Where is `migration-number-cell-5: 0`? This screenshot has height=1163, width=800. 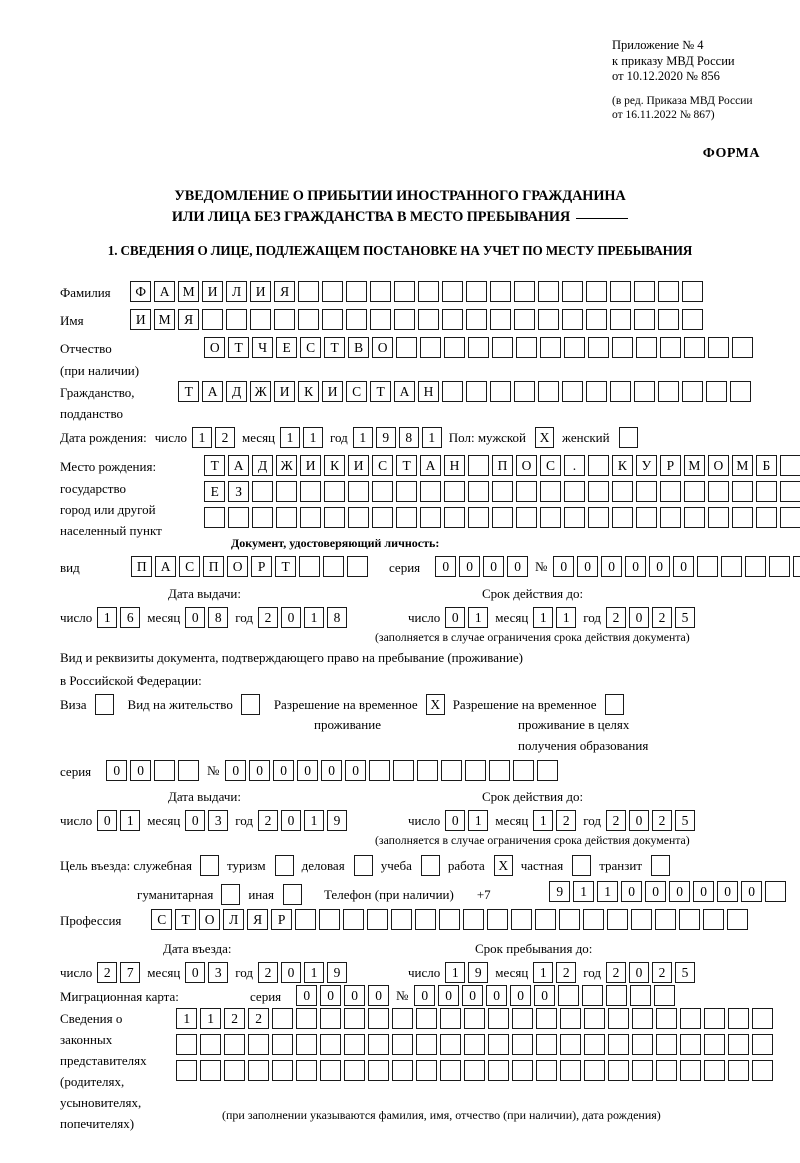
migration-number-cell-5: 0 is located at coordinates (520, 996).